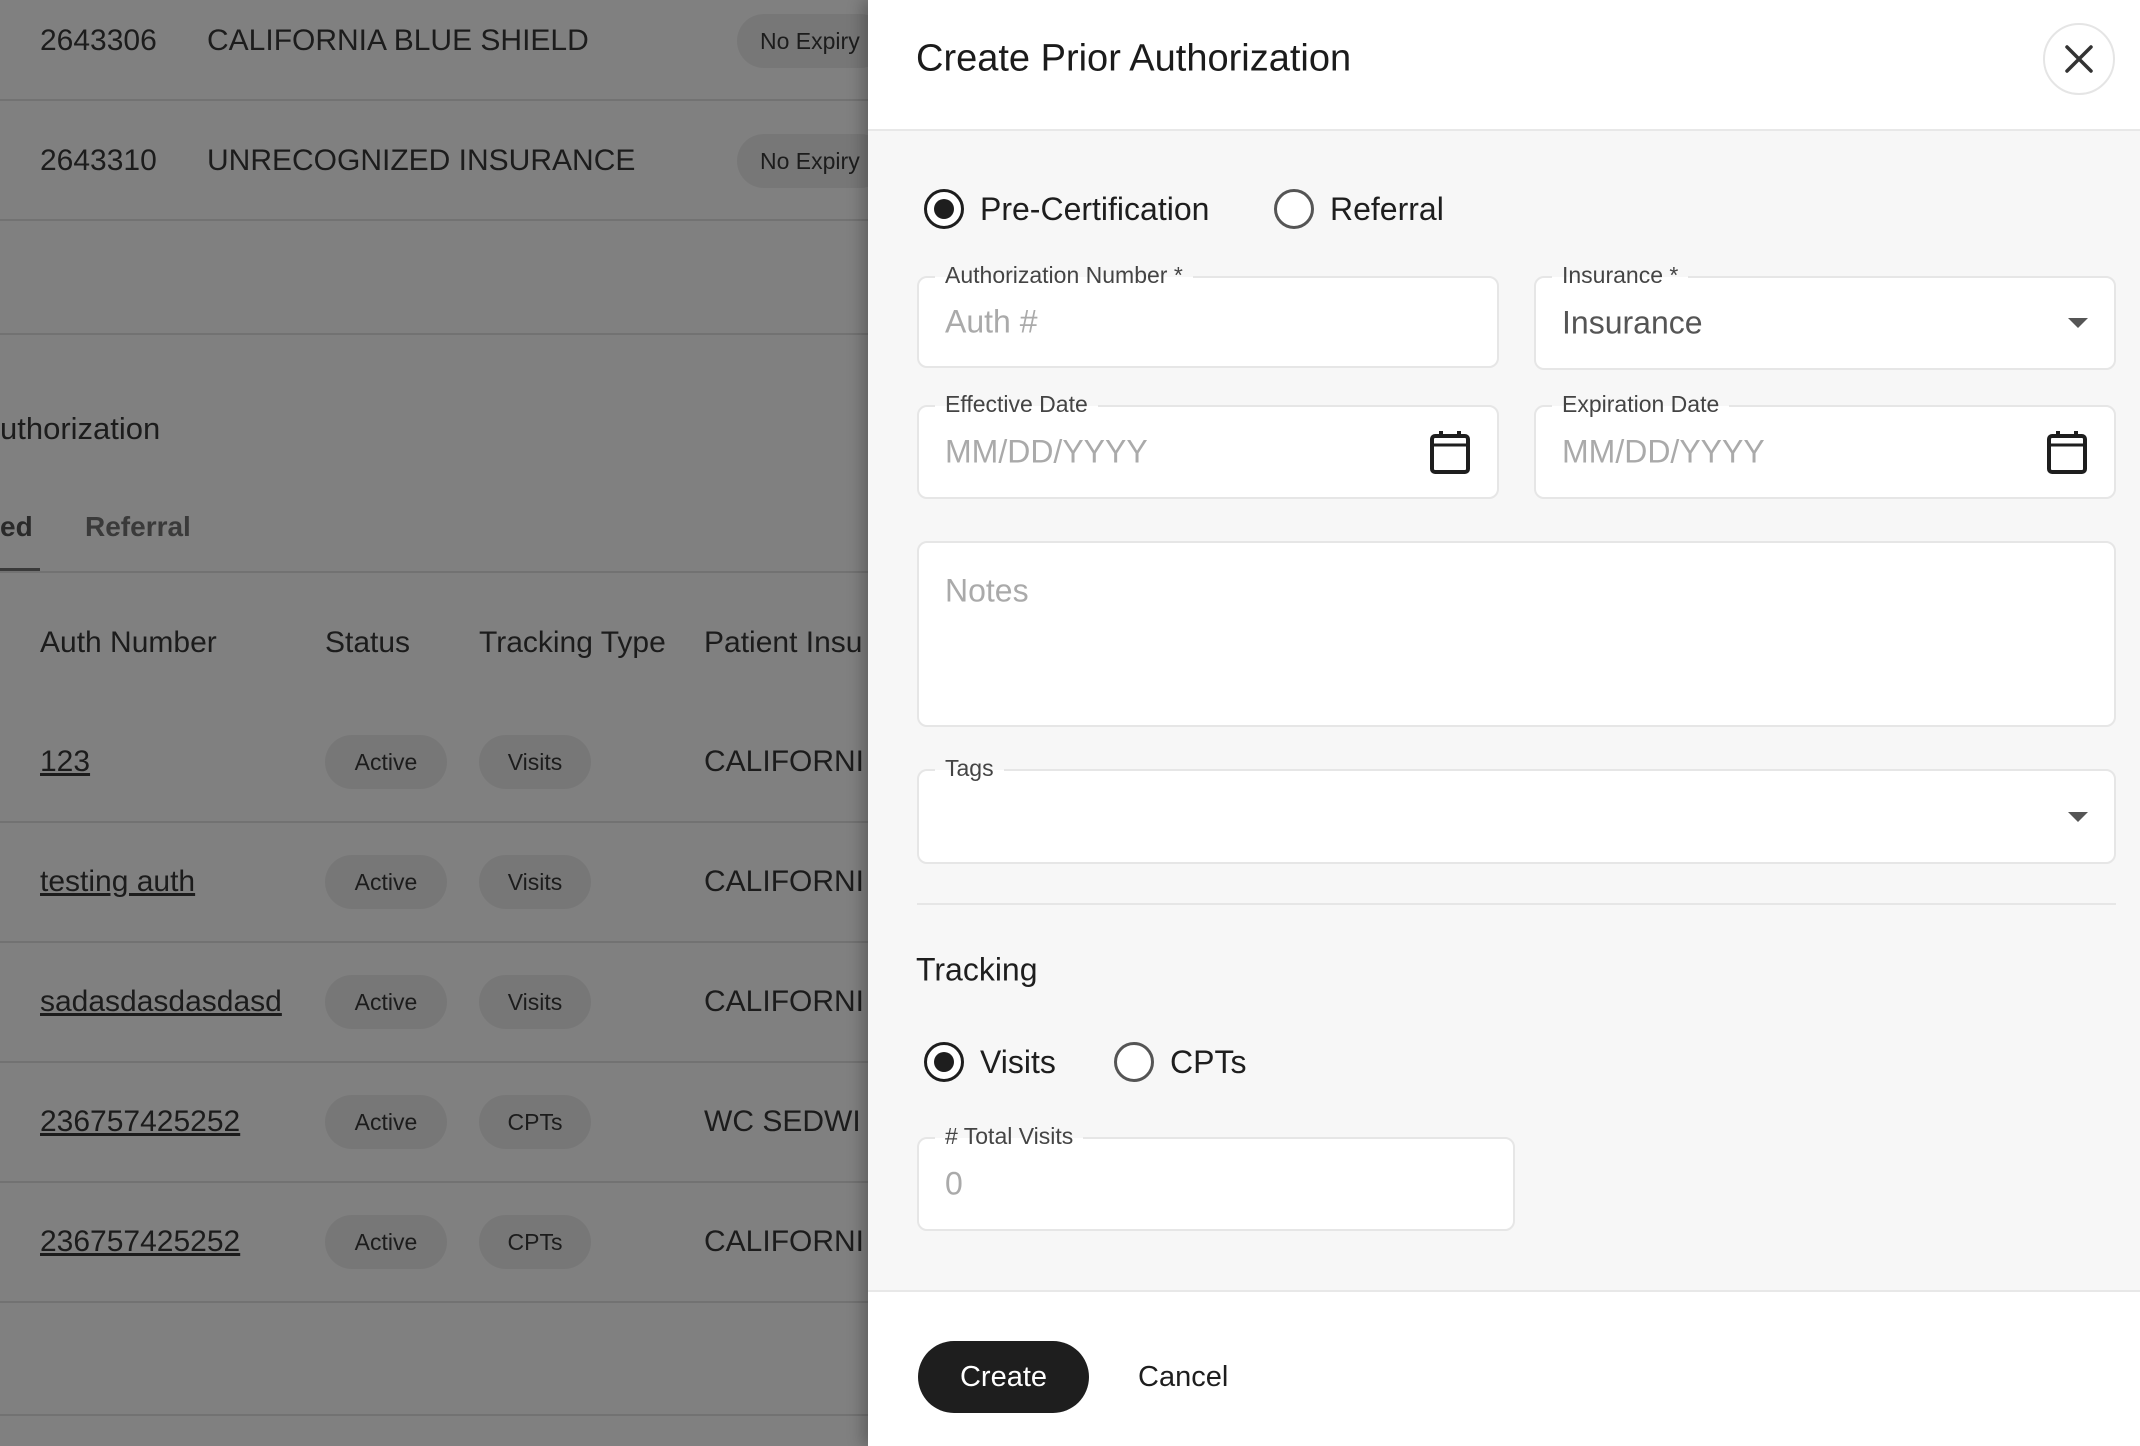 This screenshot has width=2140, height=1446. I want to click on field-label: Insurance *, so click(1620, 275).